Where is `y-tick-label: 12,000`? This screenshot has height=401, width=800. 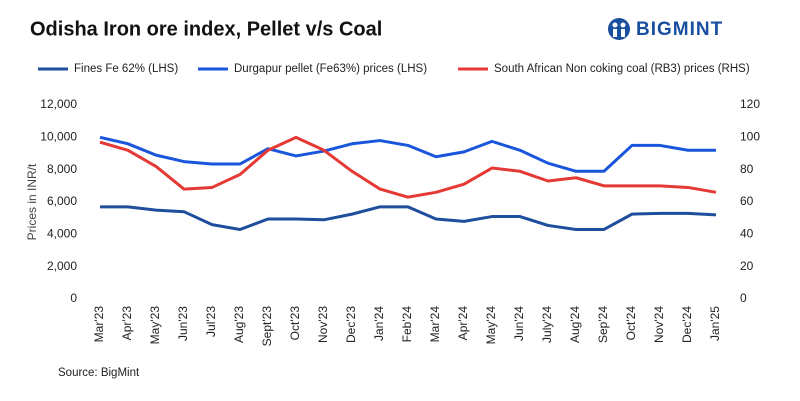 y-tick-label: 12,000 is located at coordinates (58, 104).